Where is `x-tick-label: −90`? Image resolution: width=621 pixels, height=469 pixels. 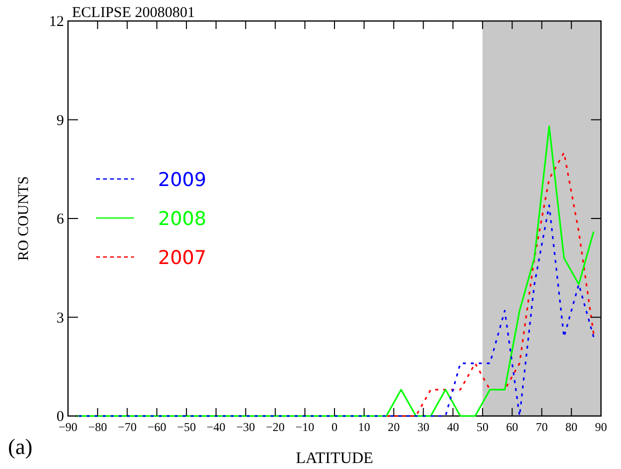
x-tick-label: −90 is located at coordinates (68, 427).